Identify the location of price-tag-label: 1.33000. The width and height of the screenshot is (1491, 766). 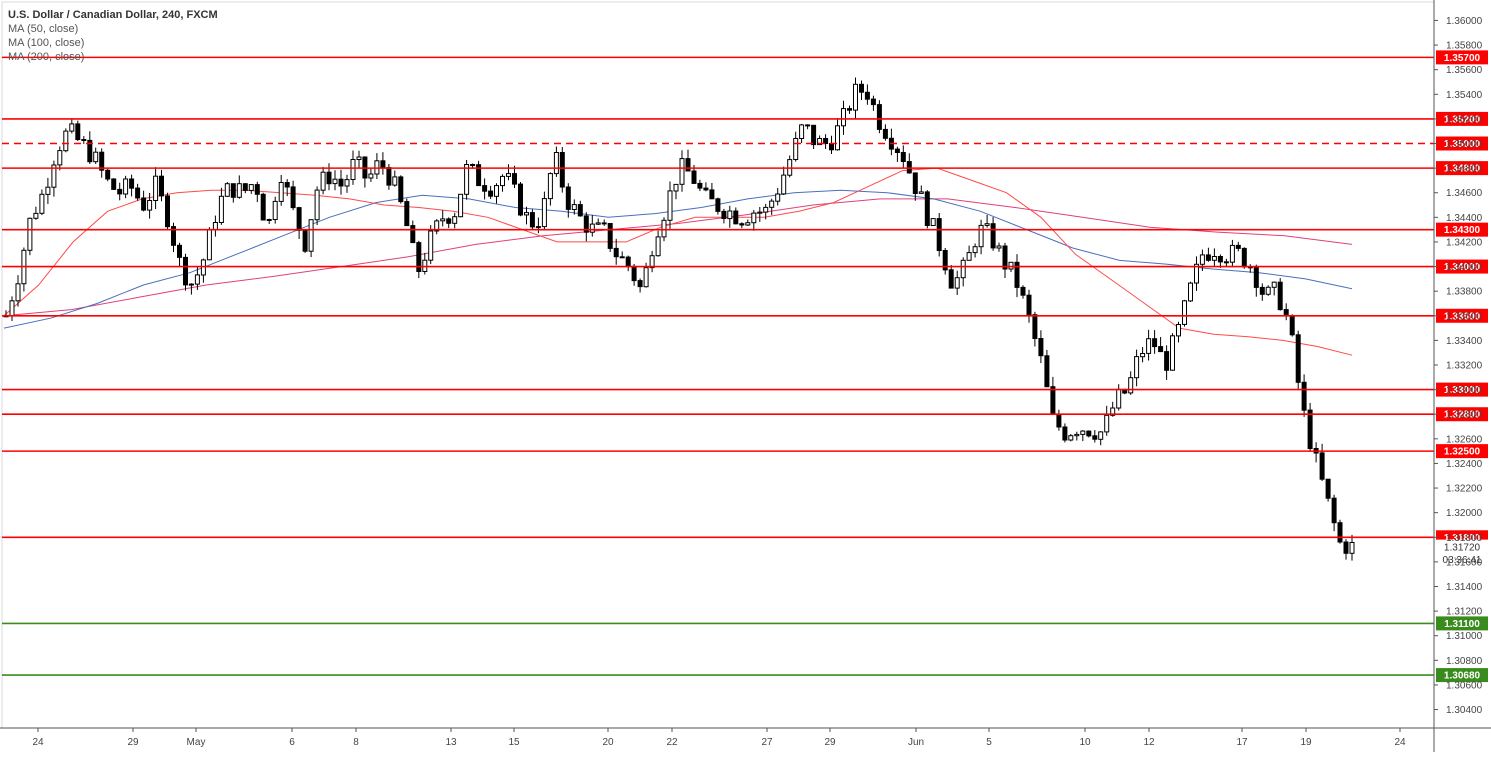
(1462, 390).